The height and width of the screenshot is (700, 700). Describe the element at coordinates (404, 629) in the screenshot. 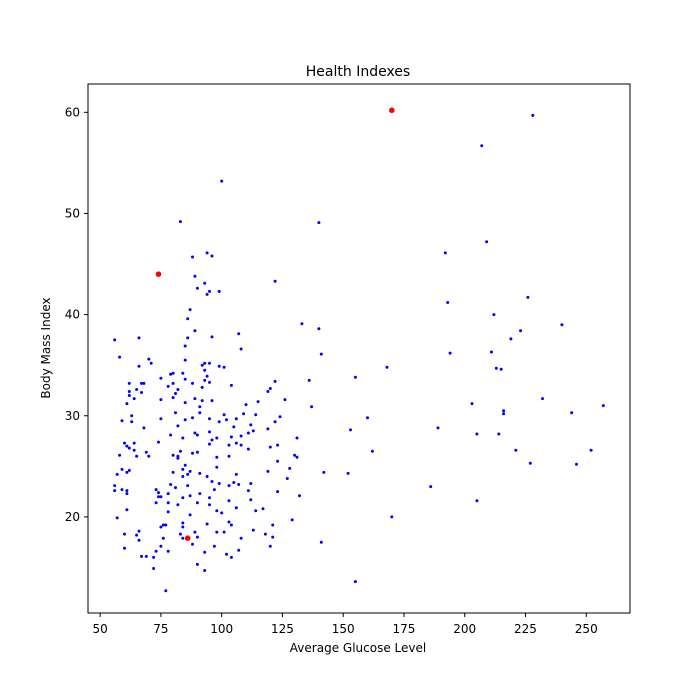

I see `x-tick-label: 175` at that location.